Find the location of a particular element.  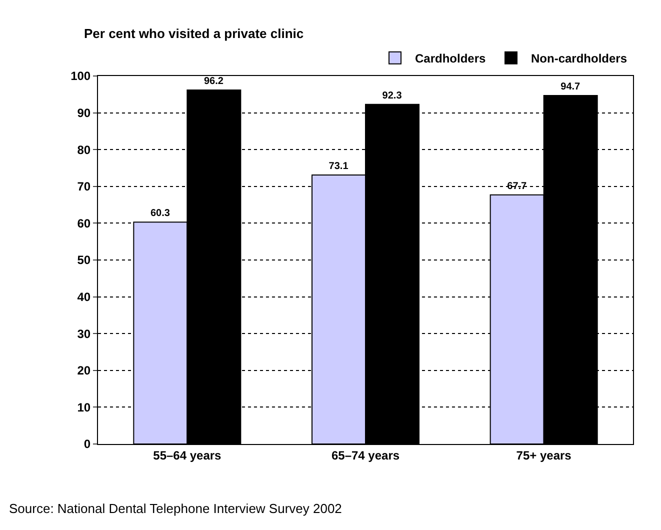

data-label: 92.3 is located at coordinates (392, 96).